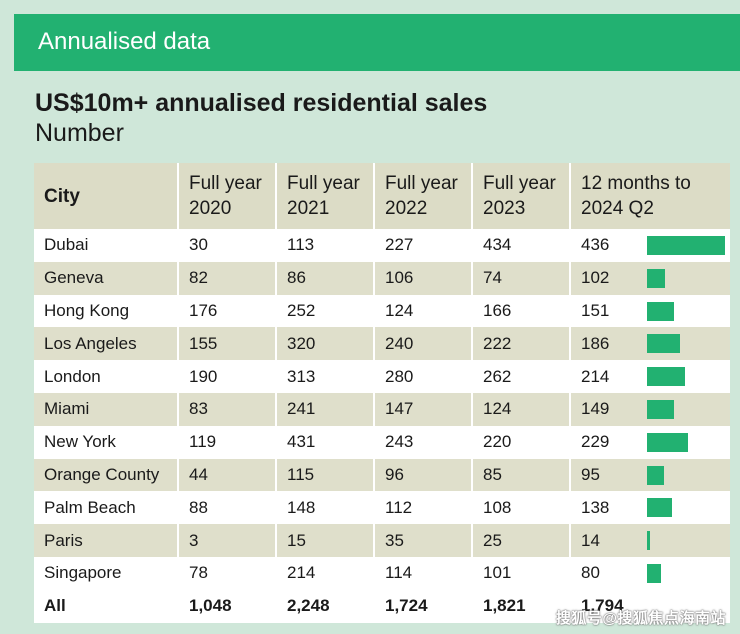  Describe the element at coordinates (324, 475) in the screenshot. I see `value-cell: 115` at that location.